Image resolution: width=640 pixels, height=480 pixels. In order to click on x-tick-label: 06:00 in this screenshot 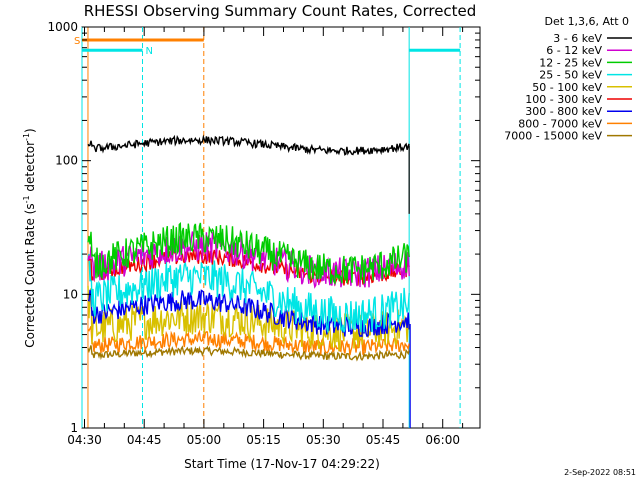, I will do `click(442, 440)`.